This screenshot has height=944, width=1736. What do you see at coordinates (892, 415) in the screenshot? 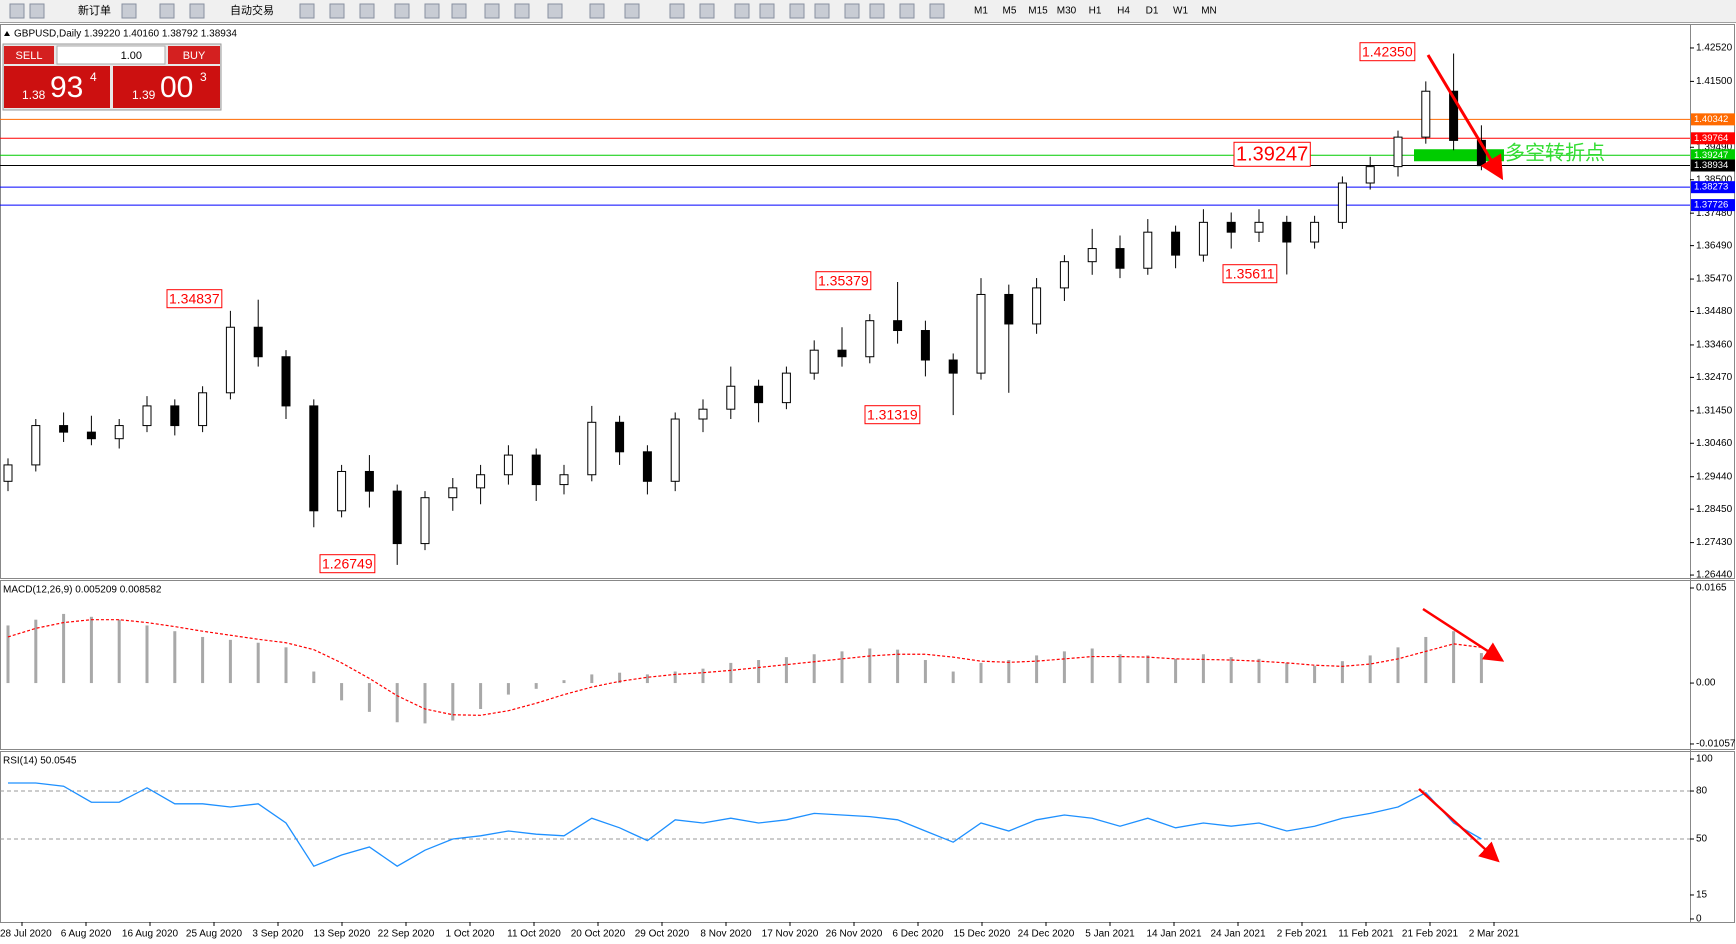
I see `price-annotation: 1.31319` at bounding box center [892, 415].